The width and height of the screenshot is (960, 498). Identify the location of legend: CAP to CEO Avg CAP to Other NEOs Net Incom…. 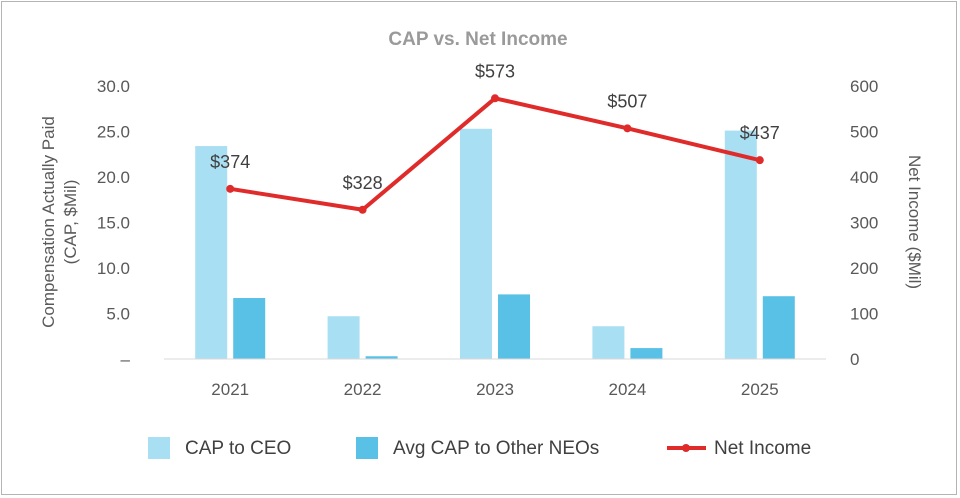
(479, 448).